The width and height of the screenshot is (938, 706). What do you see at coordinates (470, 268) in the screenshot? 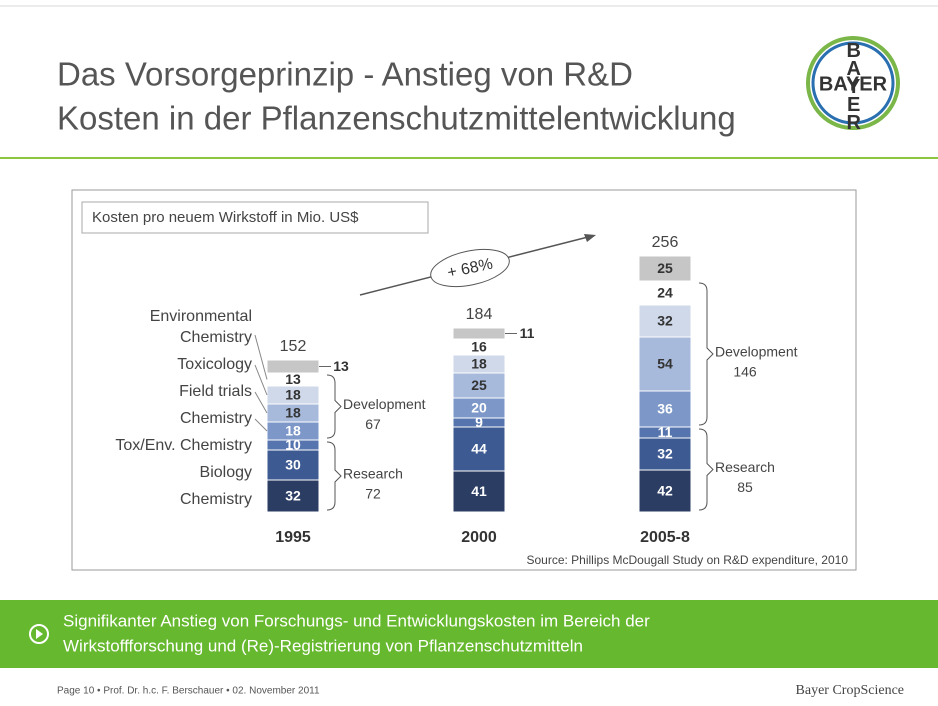
I see `annotation-ellipse` at bounding box center [470, 268].